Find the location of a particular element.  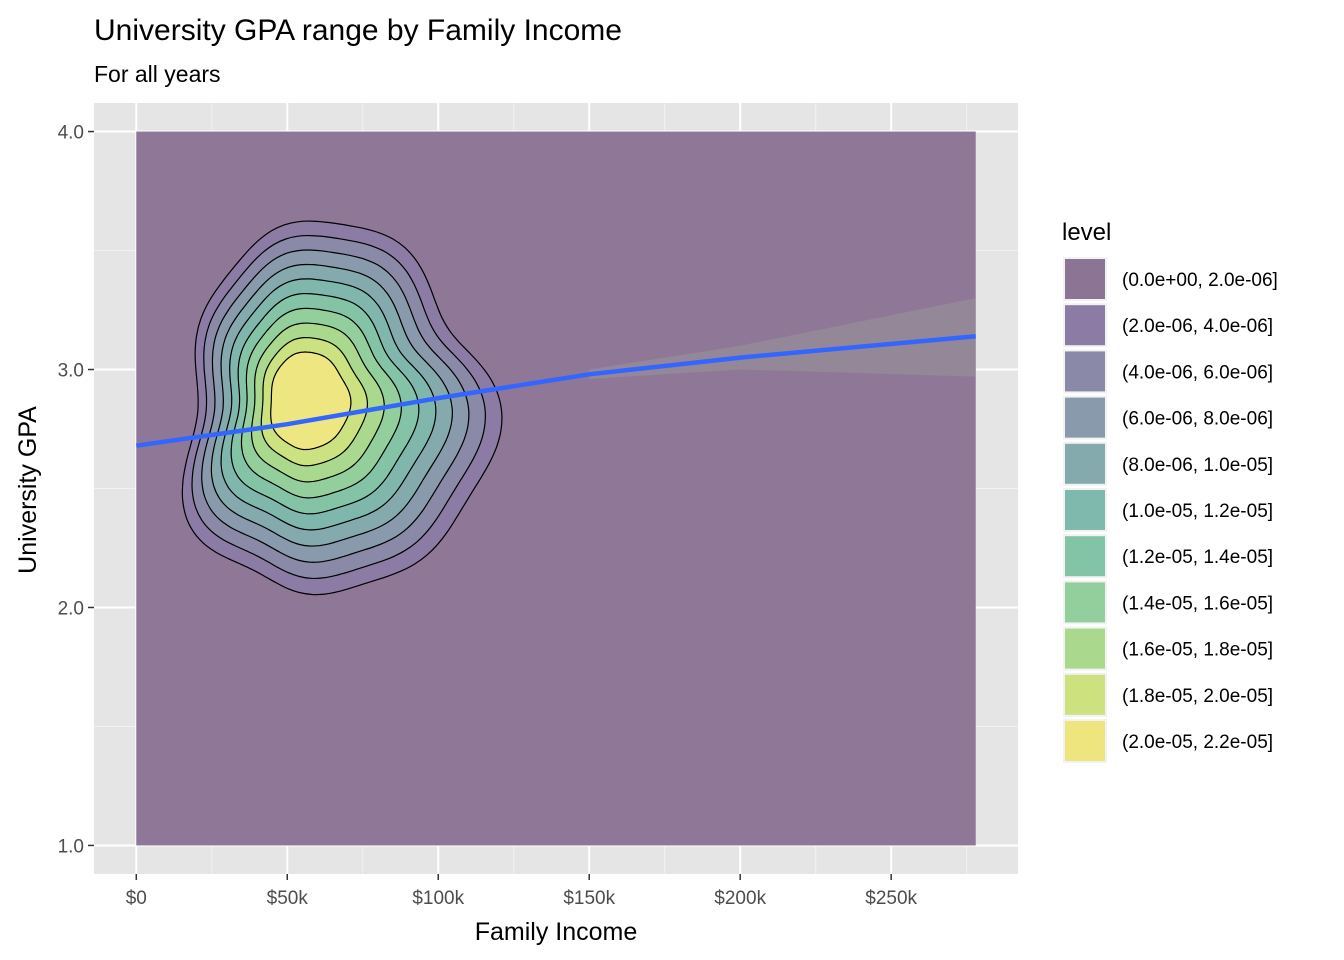

chart-title: University GPA range by Family Income is located at coordinates (358, 30).